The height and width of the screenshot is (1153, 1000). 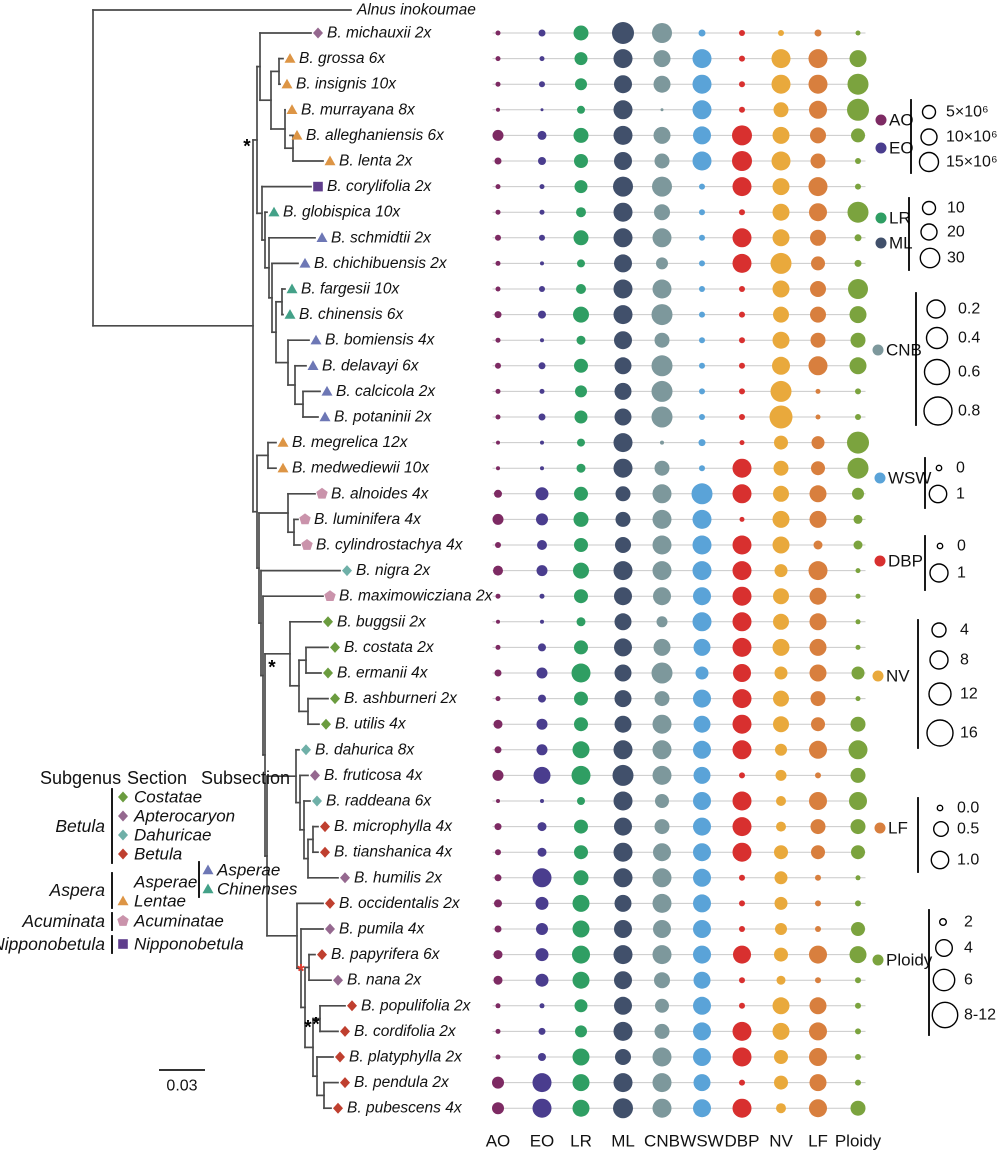 I want to click on outgroup-label: Alnus inokoumae, so click(x=416, y=10).